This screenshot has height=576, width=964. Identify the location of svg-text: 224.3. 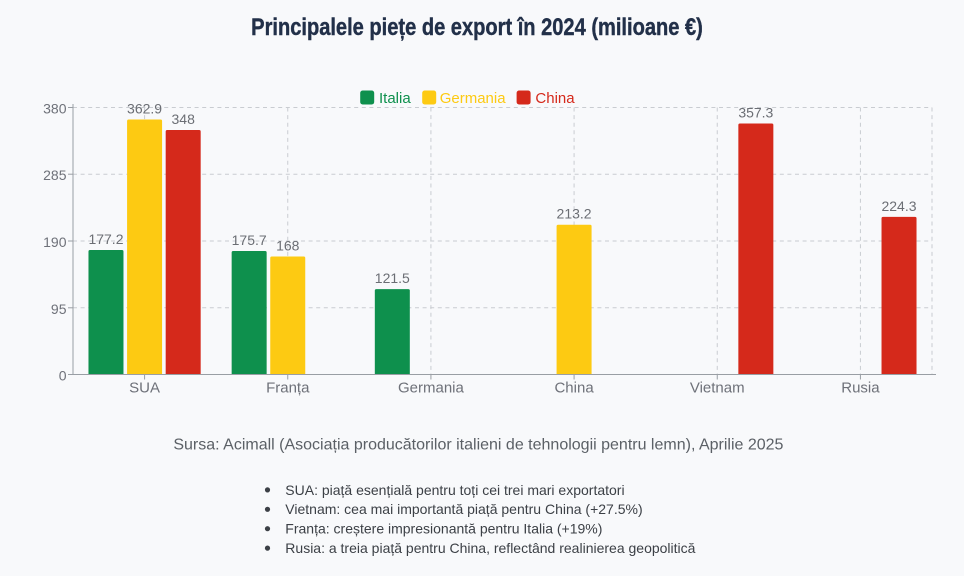
(898, 206).